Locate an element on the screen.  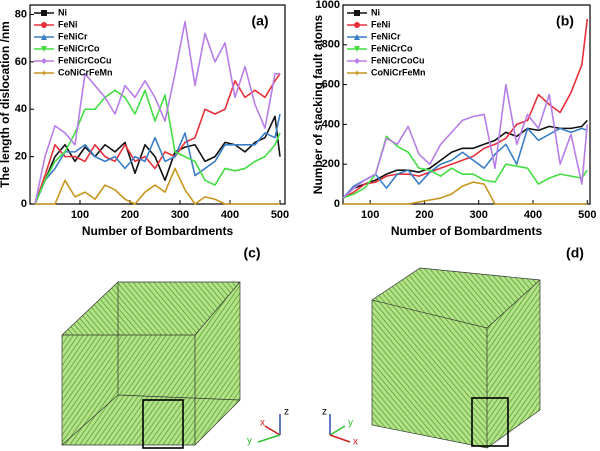
image-label: (d) is located at coordinates (575, 253).